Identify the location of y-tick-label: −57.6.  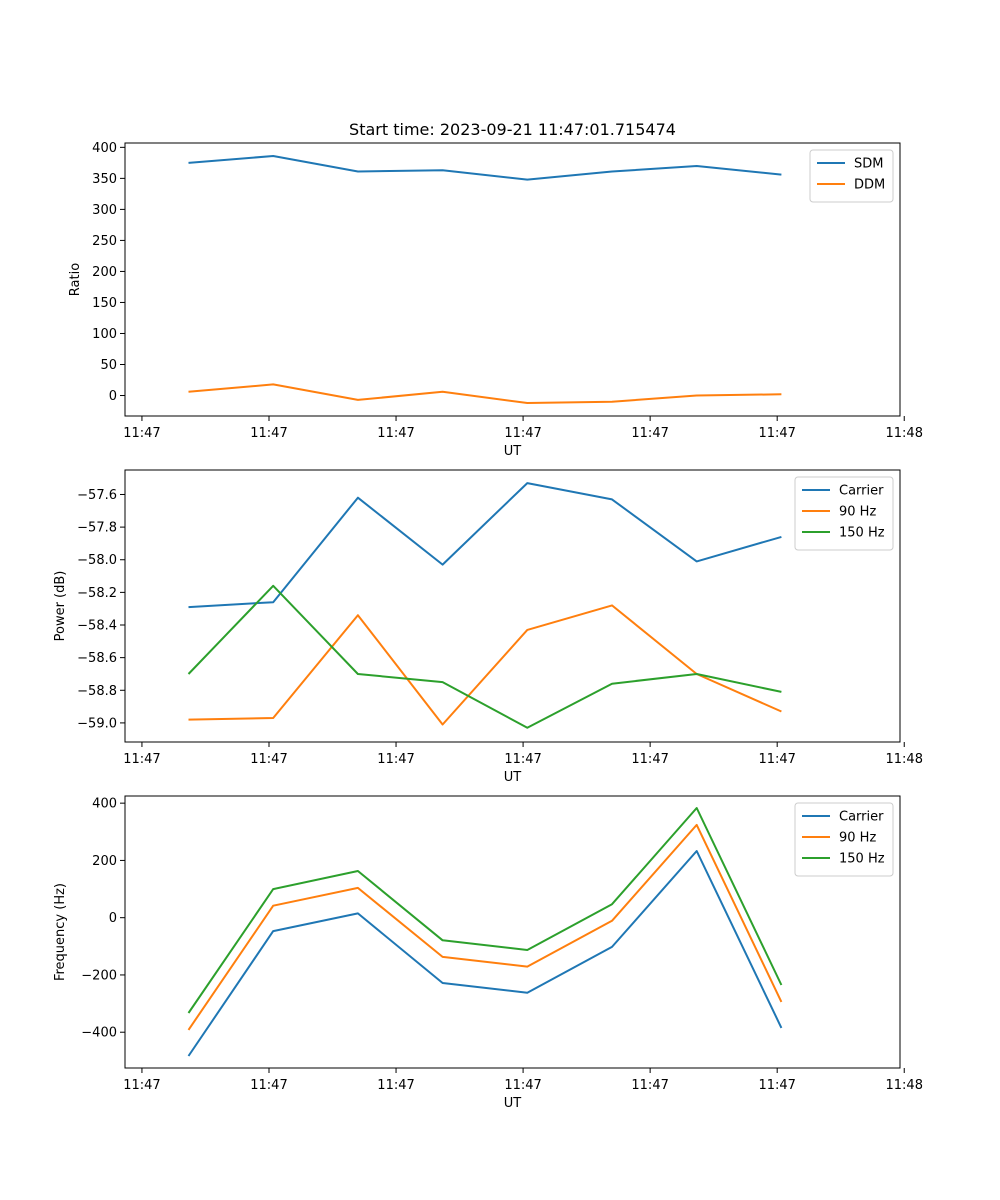
(97, 495).